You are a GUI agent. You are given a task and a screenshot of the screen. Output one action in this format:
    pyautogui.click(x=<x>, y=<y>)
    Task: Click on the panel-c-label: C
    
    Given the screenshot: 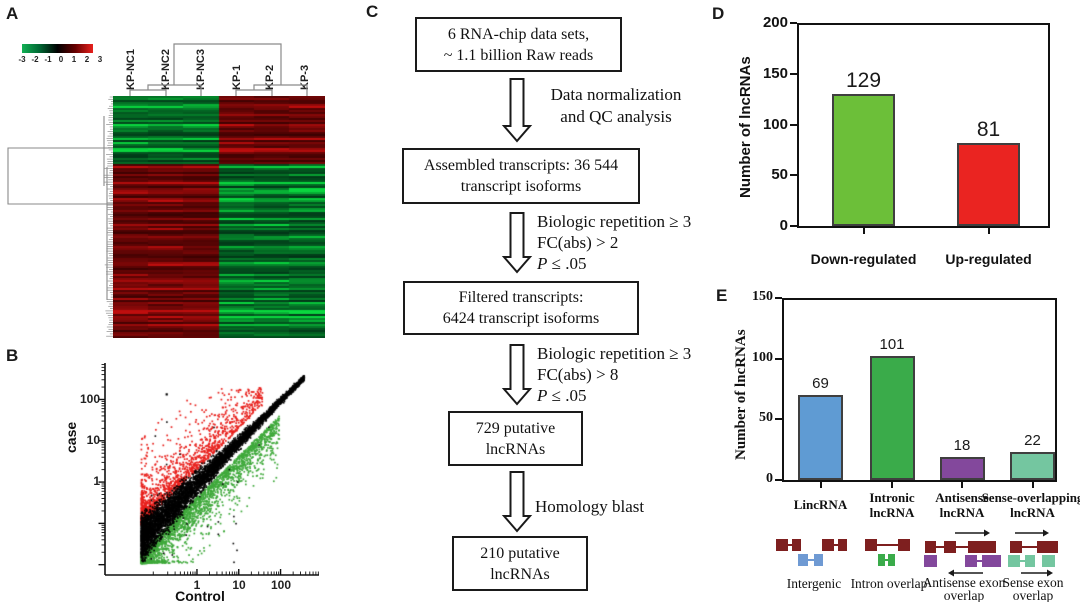 What is the action you would take?
    pyautogui.click(x=372, y=11)
    